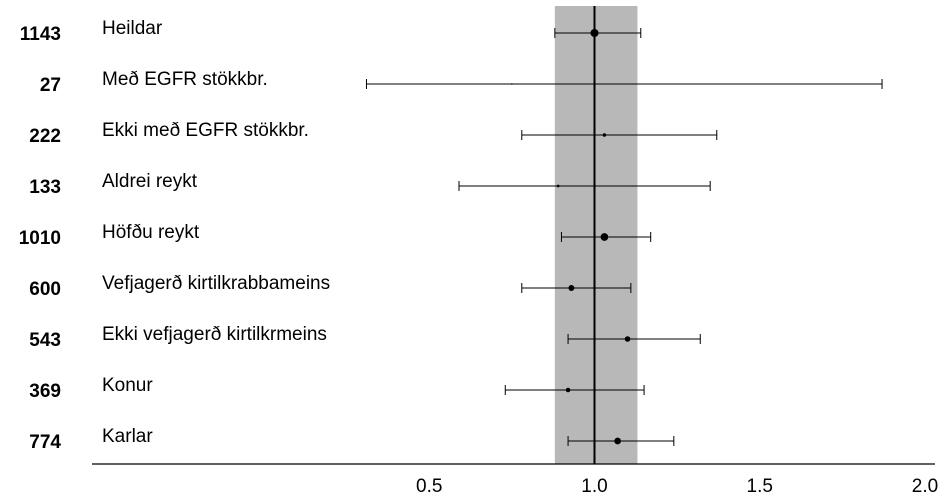 The image size is (939, 500). I want to click on row-label: Aldrei reykt, so click(150, 181).